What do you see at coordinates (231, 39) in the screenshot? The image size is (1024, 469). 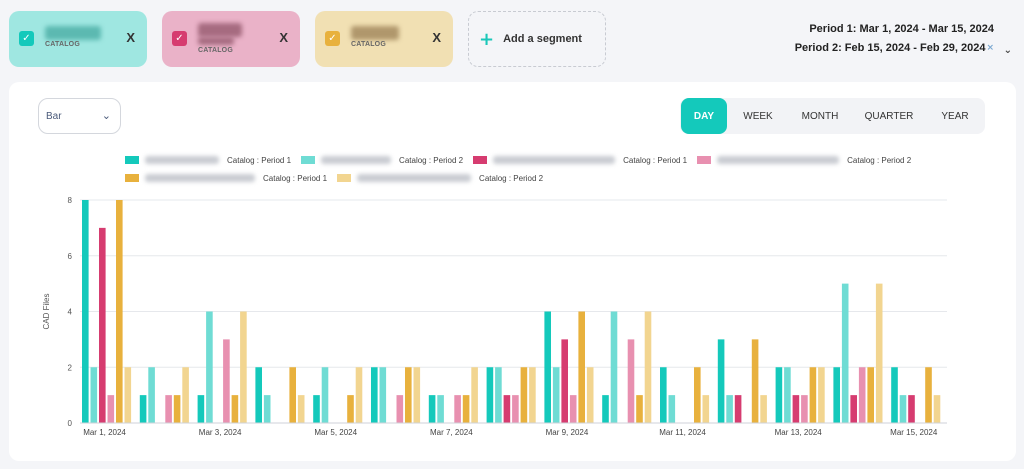 I see `segment-card-2: ✓ CATALOG X` at bounding box center [231, 39].